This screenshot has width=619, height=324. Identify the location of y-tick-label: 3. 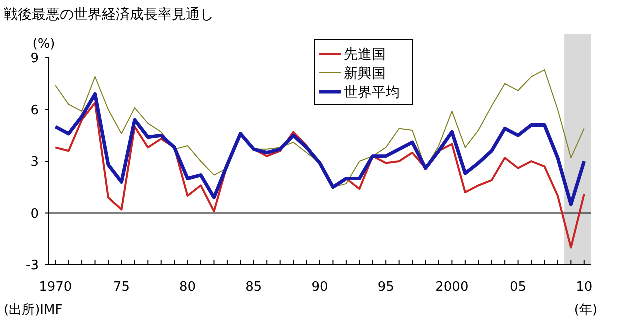
(34, 162).